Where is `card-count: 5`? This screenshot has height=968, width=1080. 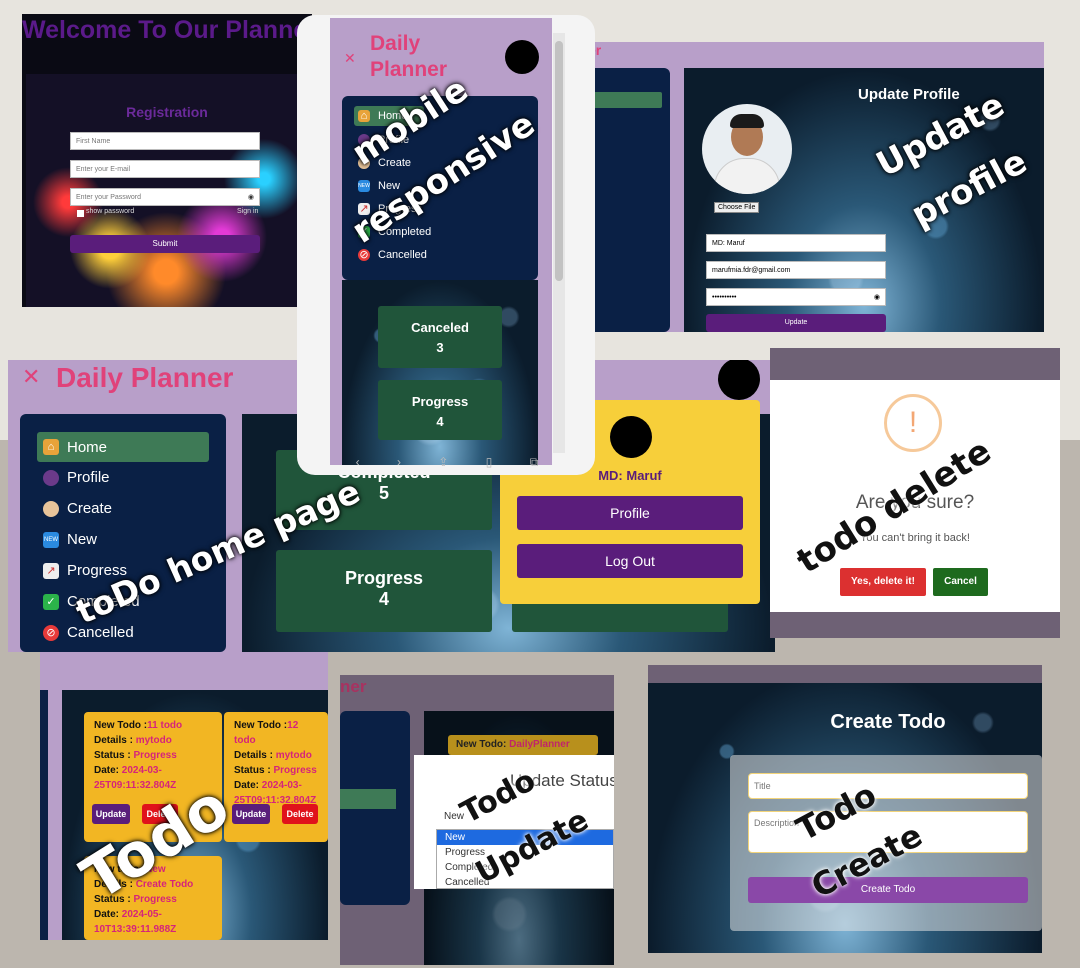
card-count: 5 is located at coordinates (383, 493).